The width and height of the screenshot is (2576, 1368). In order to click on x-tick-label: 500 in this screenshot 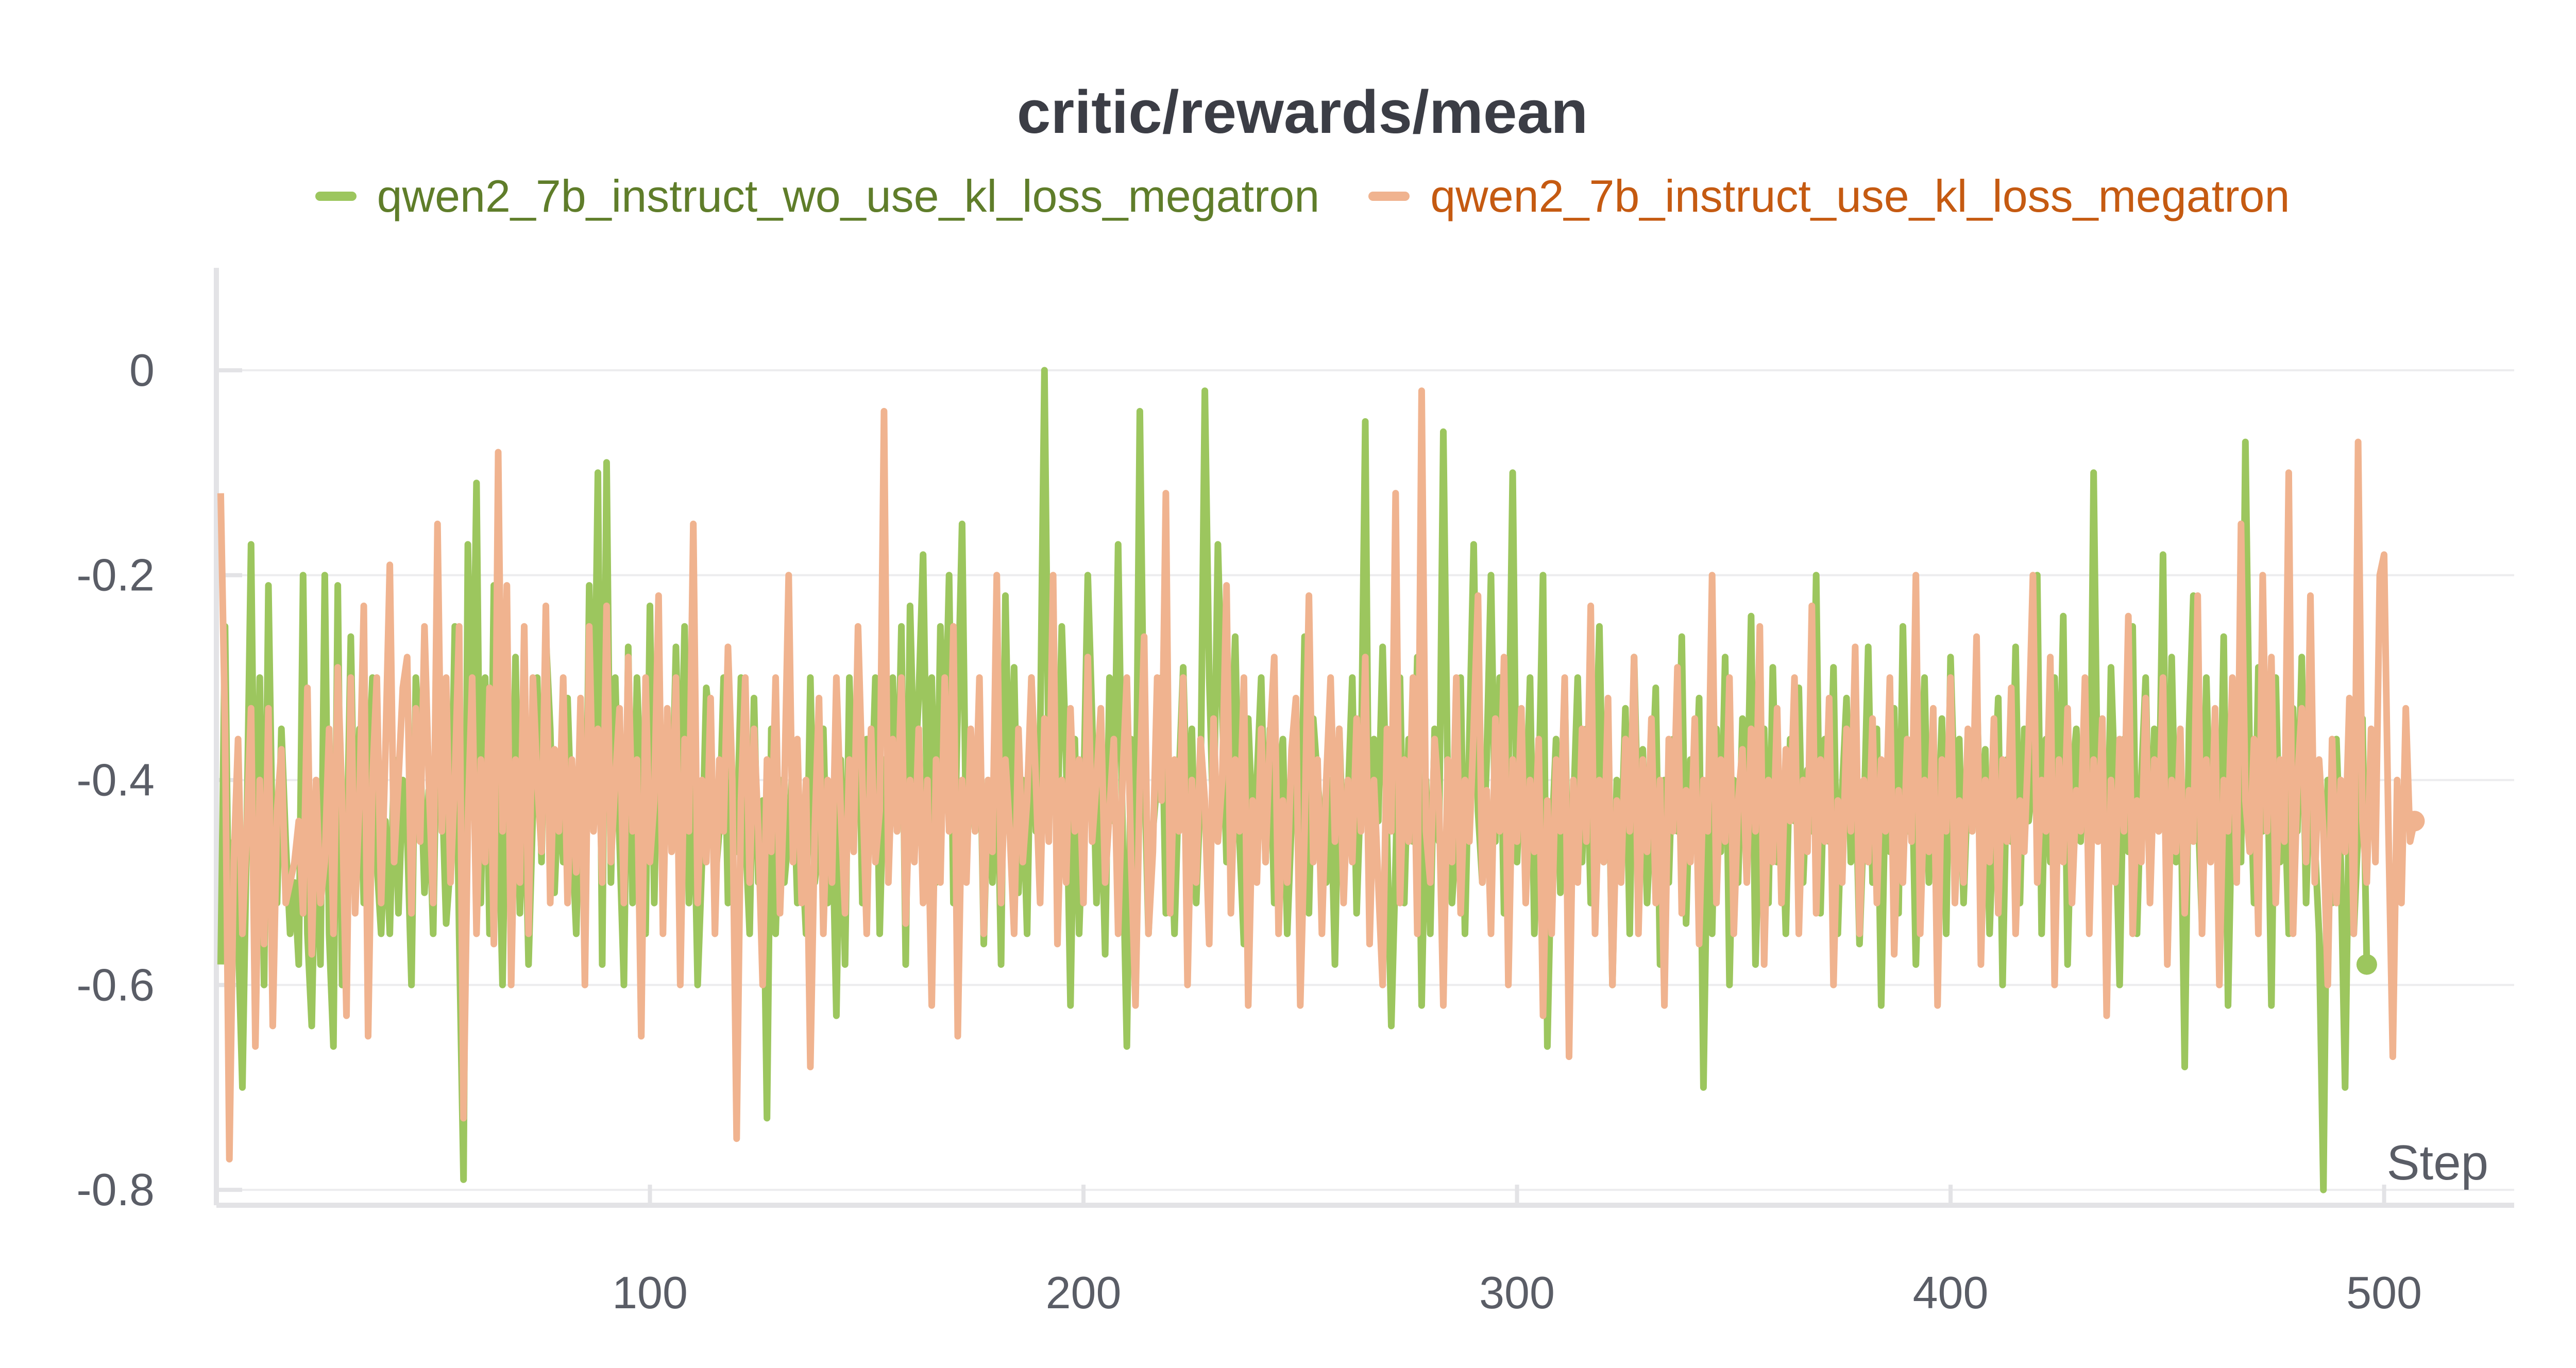, I will do `click(2384, 1292)`.